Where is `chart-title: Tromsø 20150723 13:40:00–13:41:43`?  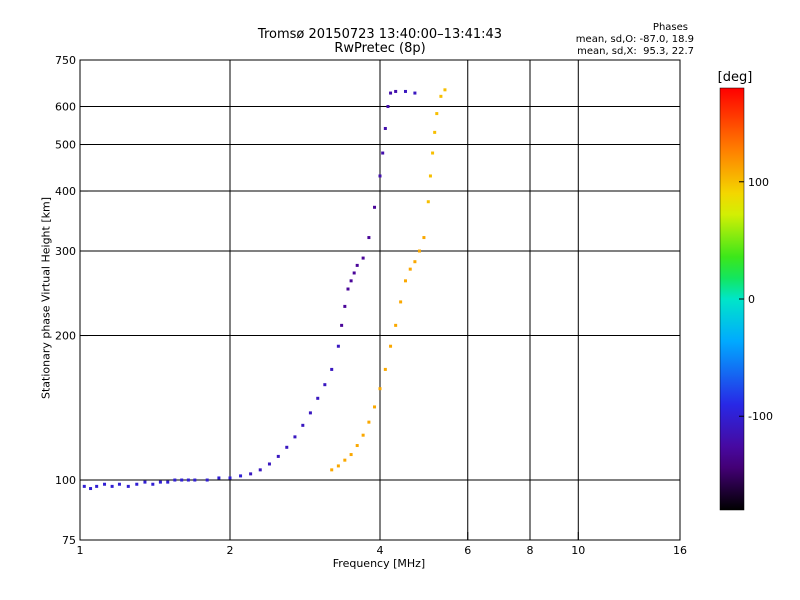
chart-title: Tromsø 20150723 13:40:00–13:41:43 is located at coordinates (380, 34).